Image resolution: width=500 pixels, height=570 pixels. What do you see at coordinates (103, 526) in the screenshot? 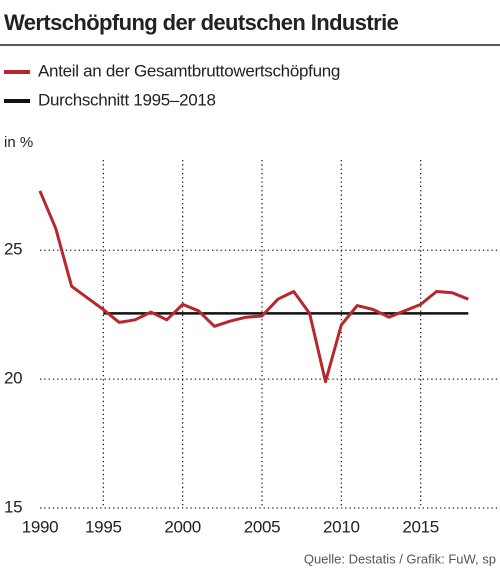
I see `x-tick-label: 1995` at bounding box center [103, 526].